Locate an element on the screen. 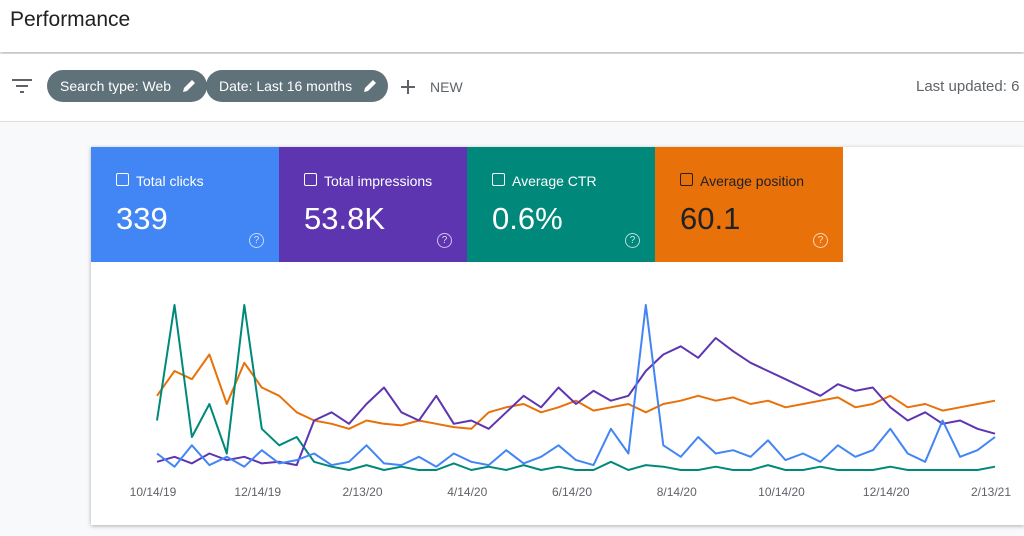  chip-label: Date: Last 16 months is located at coordinates (286, 86).